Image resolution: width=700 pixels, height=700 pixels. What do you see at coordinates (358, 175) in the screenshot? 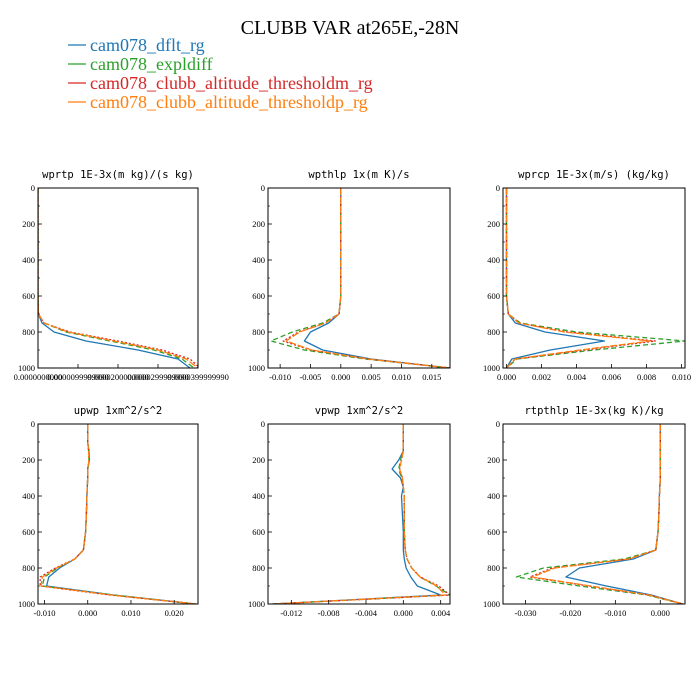
I see `panel-title: wpthlp 1x(m K)/s` at bounding box center [358, 175].